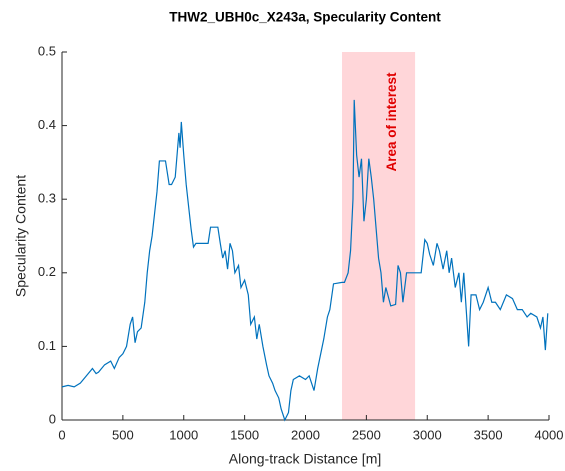 The image size is (565, 471). Describe the element at coordinates (305, 459) in the screenshot. I see `x-axis-label: Along-track Distance [m]` at that location.